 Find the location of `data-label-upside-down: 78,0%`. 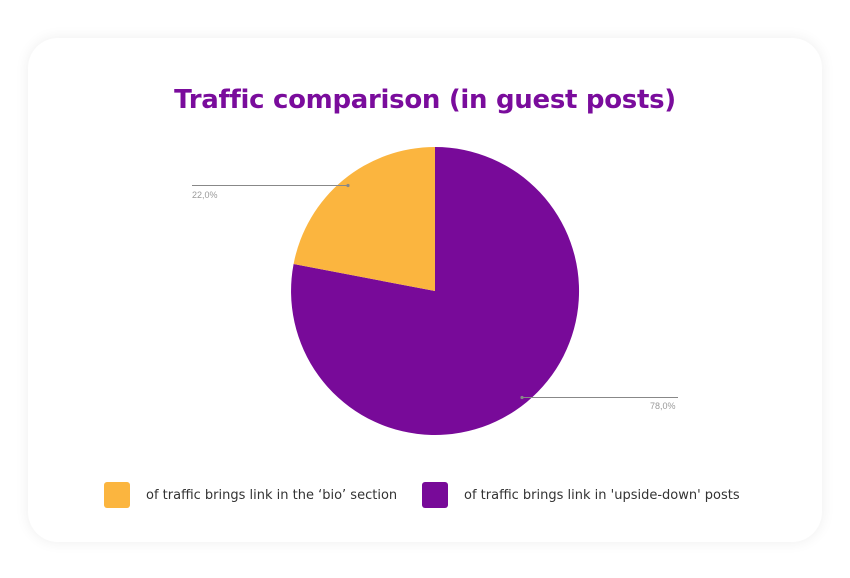

data-label-upside-down: 78,0% is located at coordinates (663, 406).